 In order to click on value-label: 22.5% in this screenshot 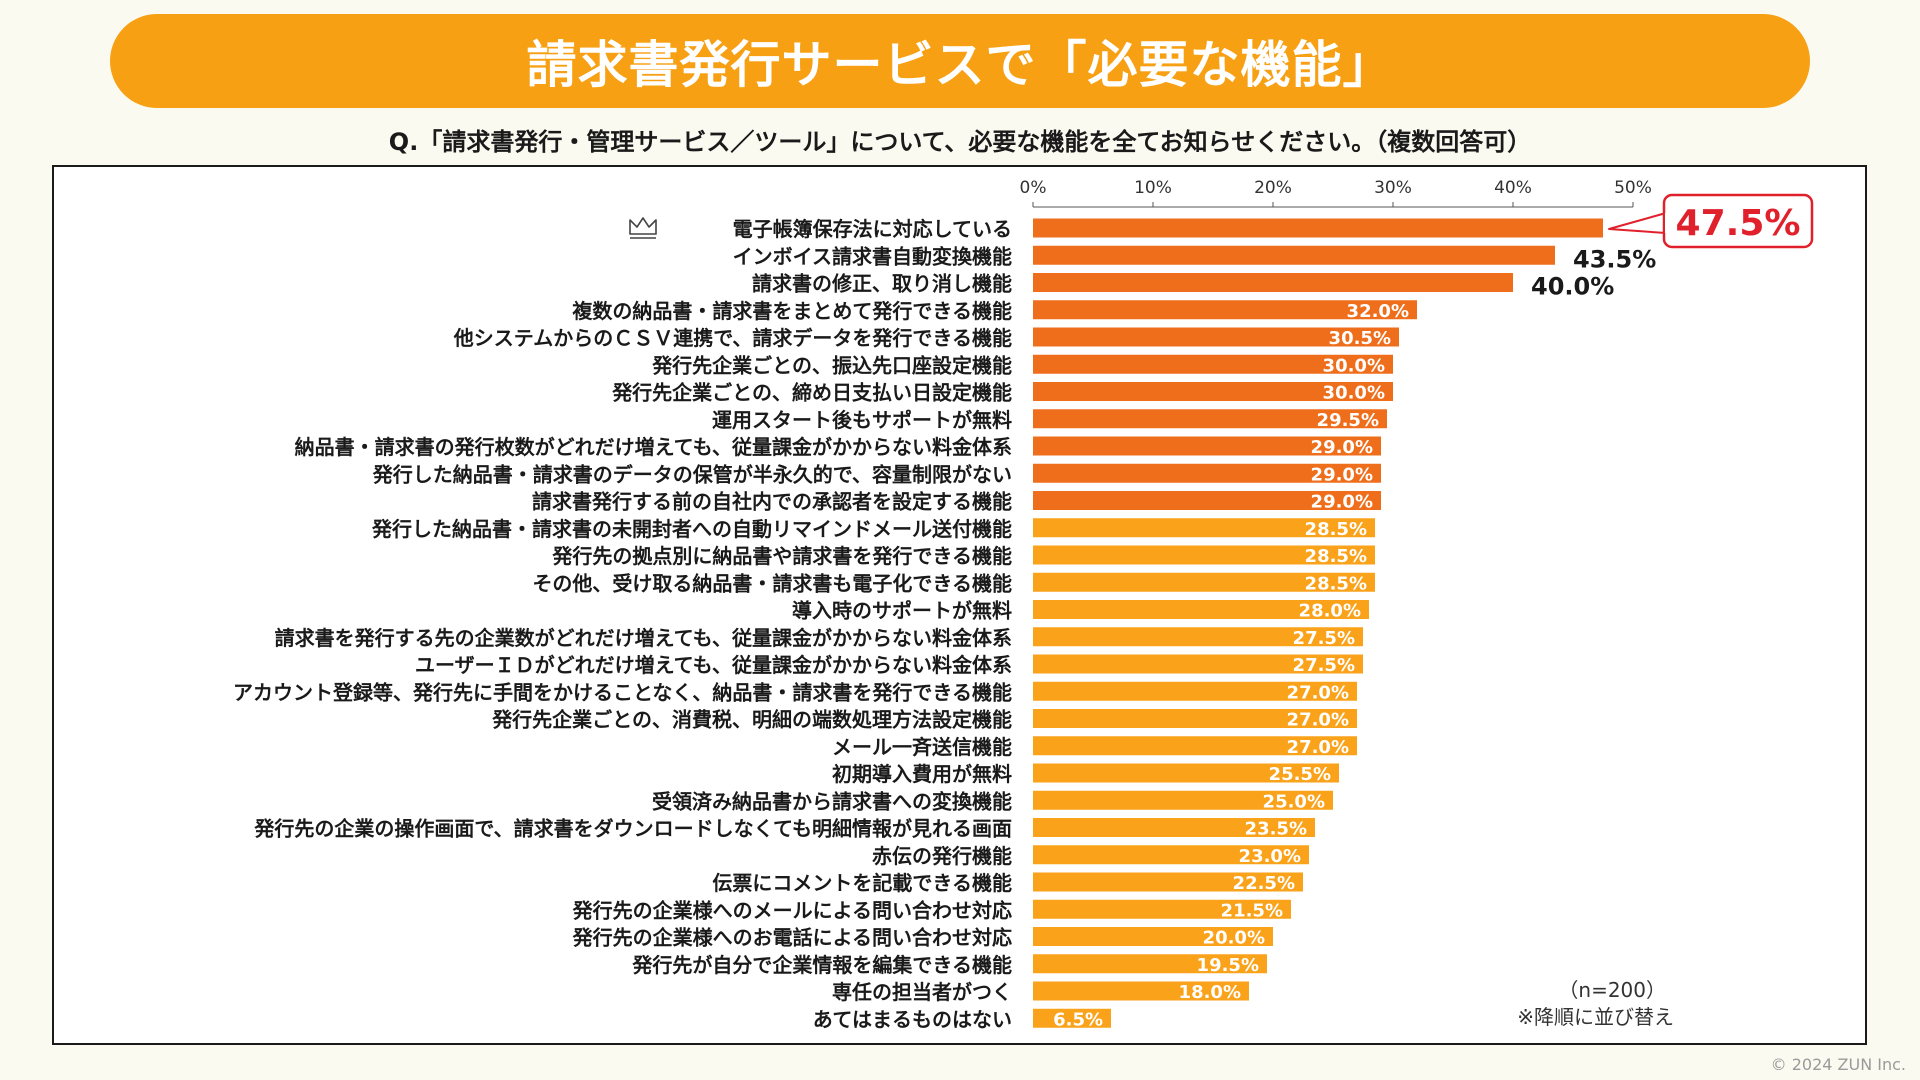, I will do `click(1264, 883)`.